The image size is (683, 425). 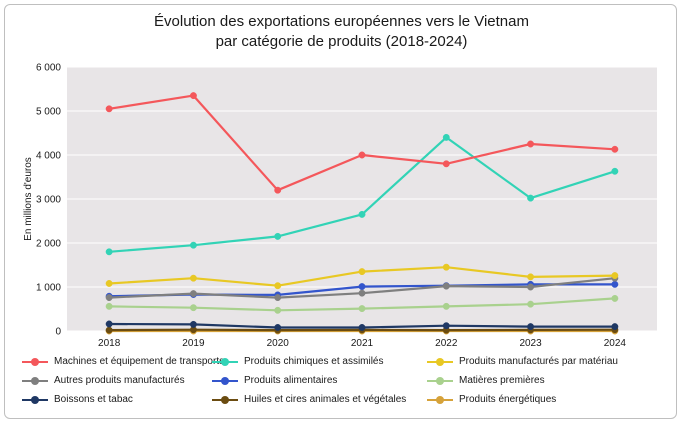 I want to click on legend-item: Machines et équipement de transports, so click(x=123, y=361).